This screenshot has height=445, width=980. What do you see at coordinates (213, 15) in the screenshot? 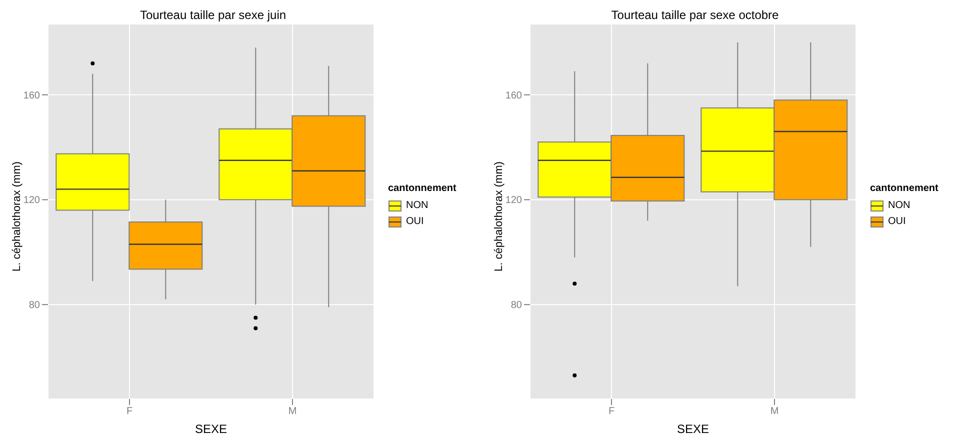
I see `chart-title: Tourteau taille par sexe juin` at bounding box center [213, 15].